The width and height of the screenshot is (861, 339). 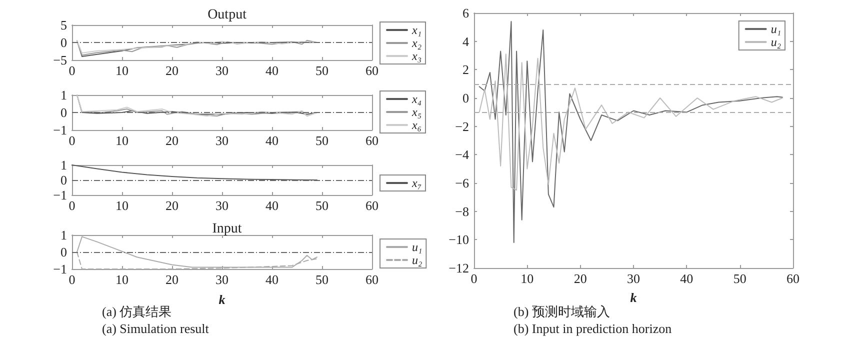 I want to click on y-tick-label: −6, so click(x=462, y=183).